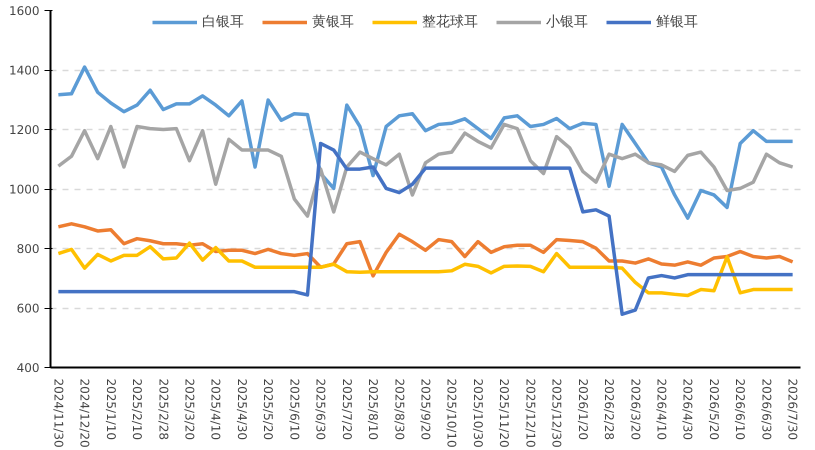 The height and width of the screenshot is (450, 815). I want to click on y-tick-label: 1400, so click(24, 71).